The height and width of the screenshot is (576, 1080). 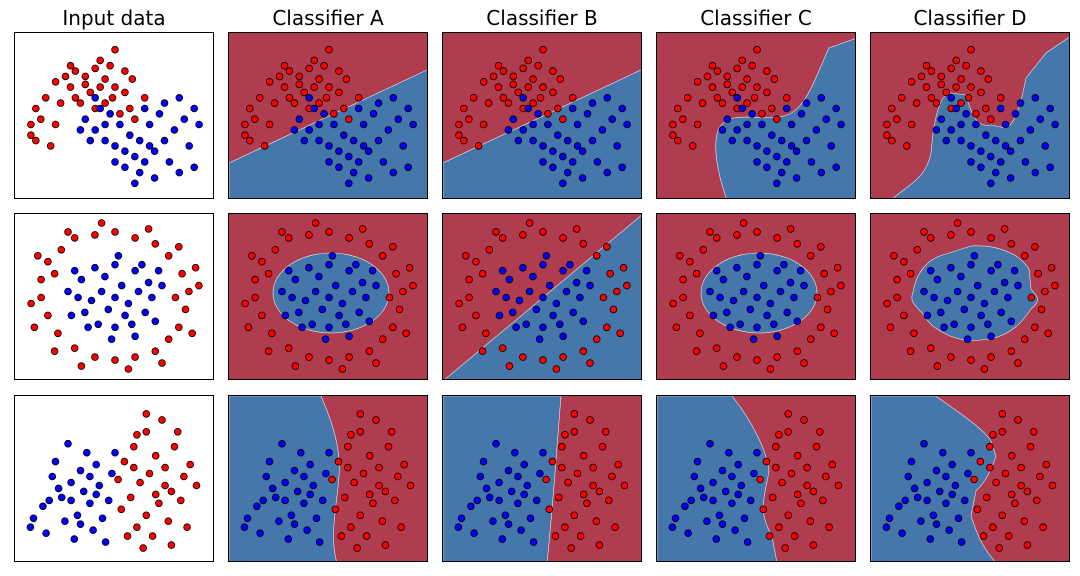 What do you see at coordinates (284, 478) in the screenshot?
I see `decision-region` at bounding box center [284, 478].